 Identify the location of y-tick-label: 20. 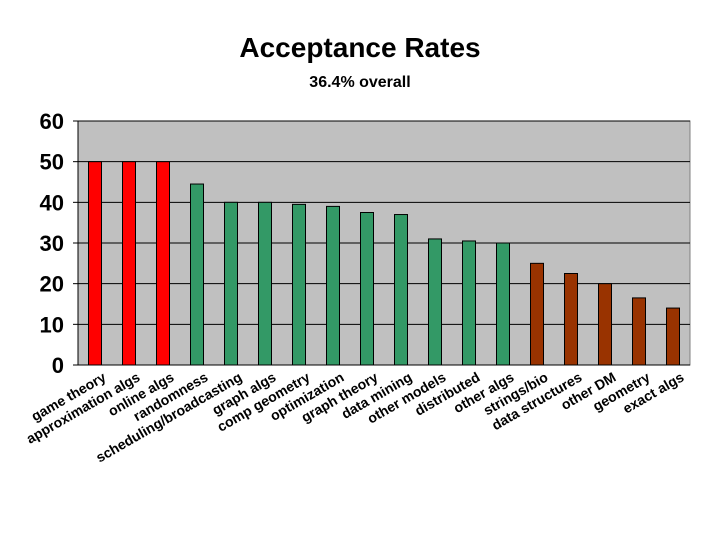
(52, 284).